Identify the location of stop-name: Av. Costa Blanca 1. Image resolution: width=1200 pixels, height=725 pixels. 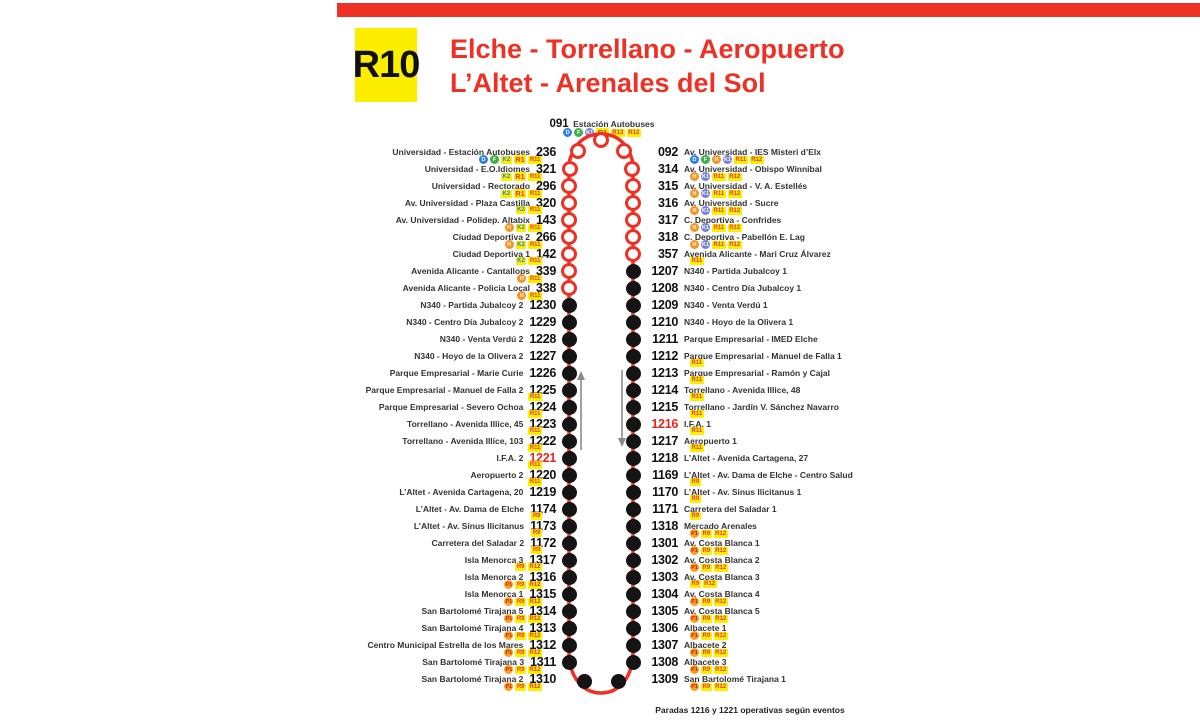
(722, 543).